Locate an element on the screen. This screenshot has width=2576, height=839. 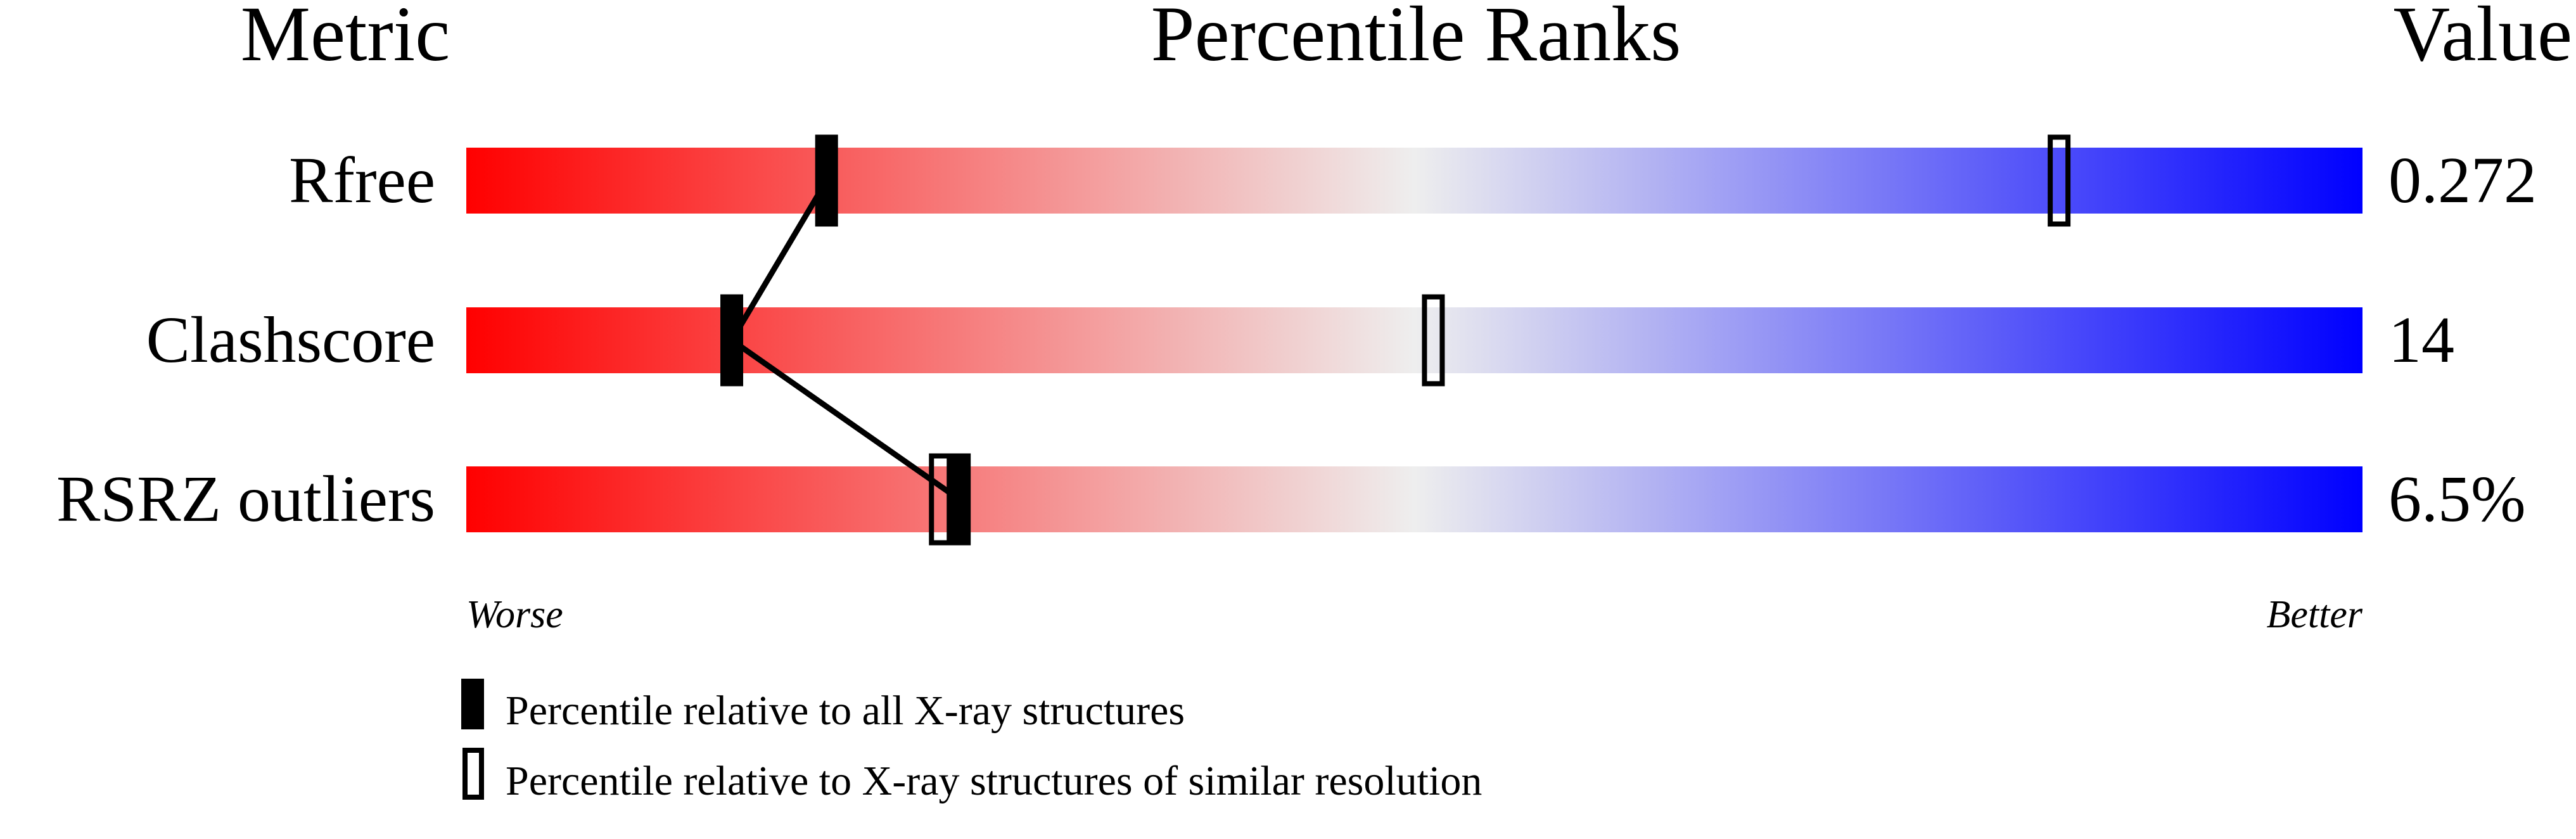
metric-label: Rfree is located at coordinates (362, 181).